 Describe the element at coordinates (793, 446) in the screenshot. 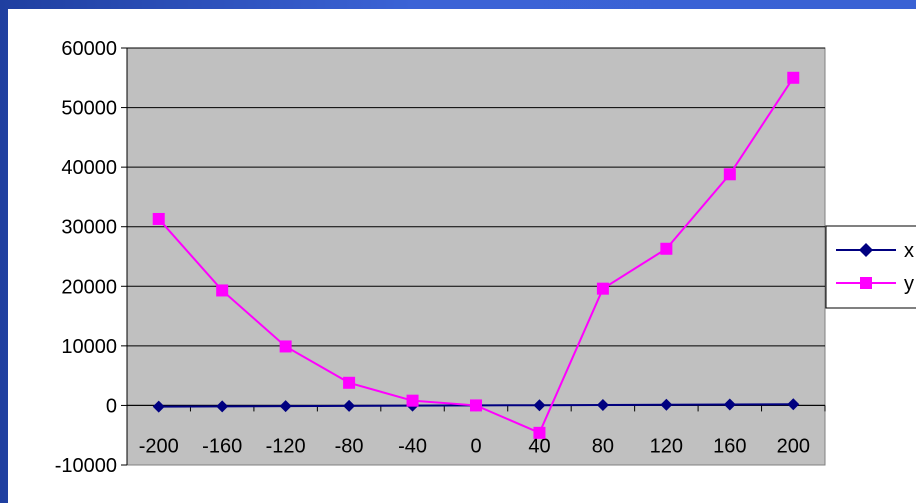

I see `x-tick-label: 200` at that location.